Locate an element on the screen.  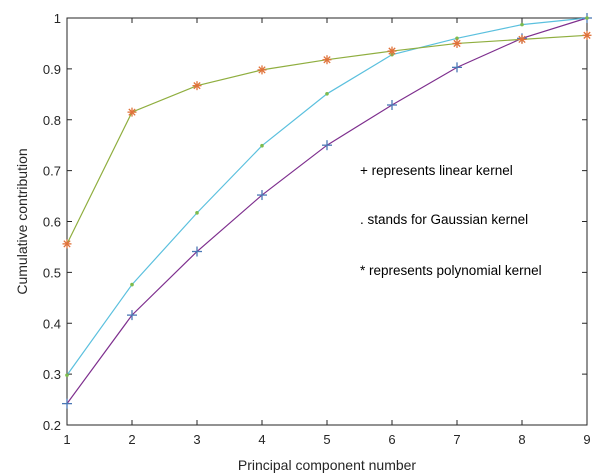
x-tick-label: 1 is located at coordinates (66, 439).